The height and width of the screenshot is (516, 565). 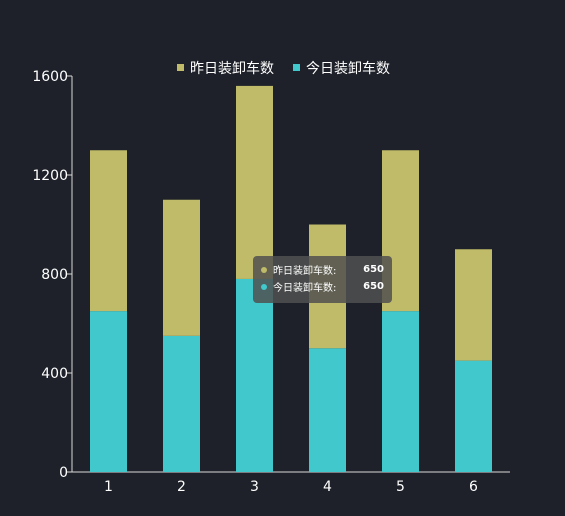 What do you see at coordinates (348, 68) in the screenshot?
I see `legend-label-today: 今日装卸车数` at bounding box center [348, 68].